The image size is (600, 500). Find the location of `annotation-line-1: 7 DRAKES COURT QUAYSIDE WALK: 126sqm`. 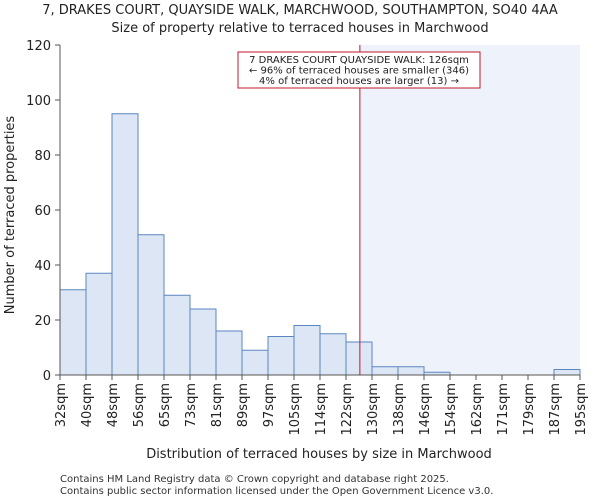

annotation-line-1: 7 DRAKES COURT QUAYSIDE WALK: 126sqm is located at coordinates (359, 60).